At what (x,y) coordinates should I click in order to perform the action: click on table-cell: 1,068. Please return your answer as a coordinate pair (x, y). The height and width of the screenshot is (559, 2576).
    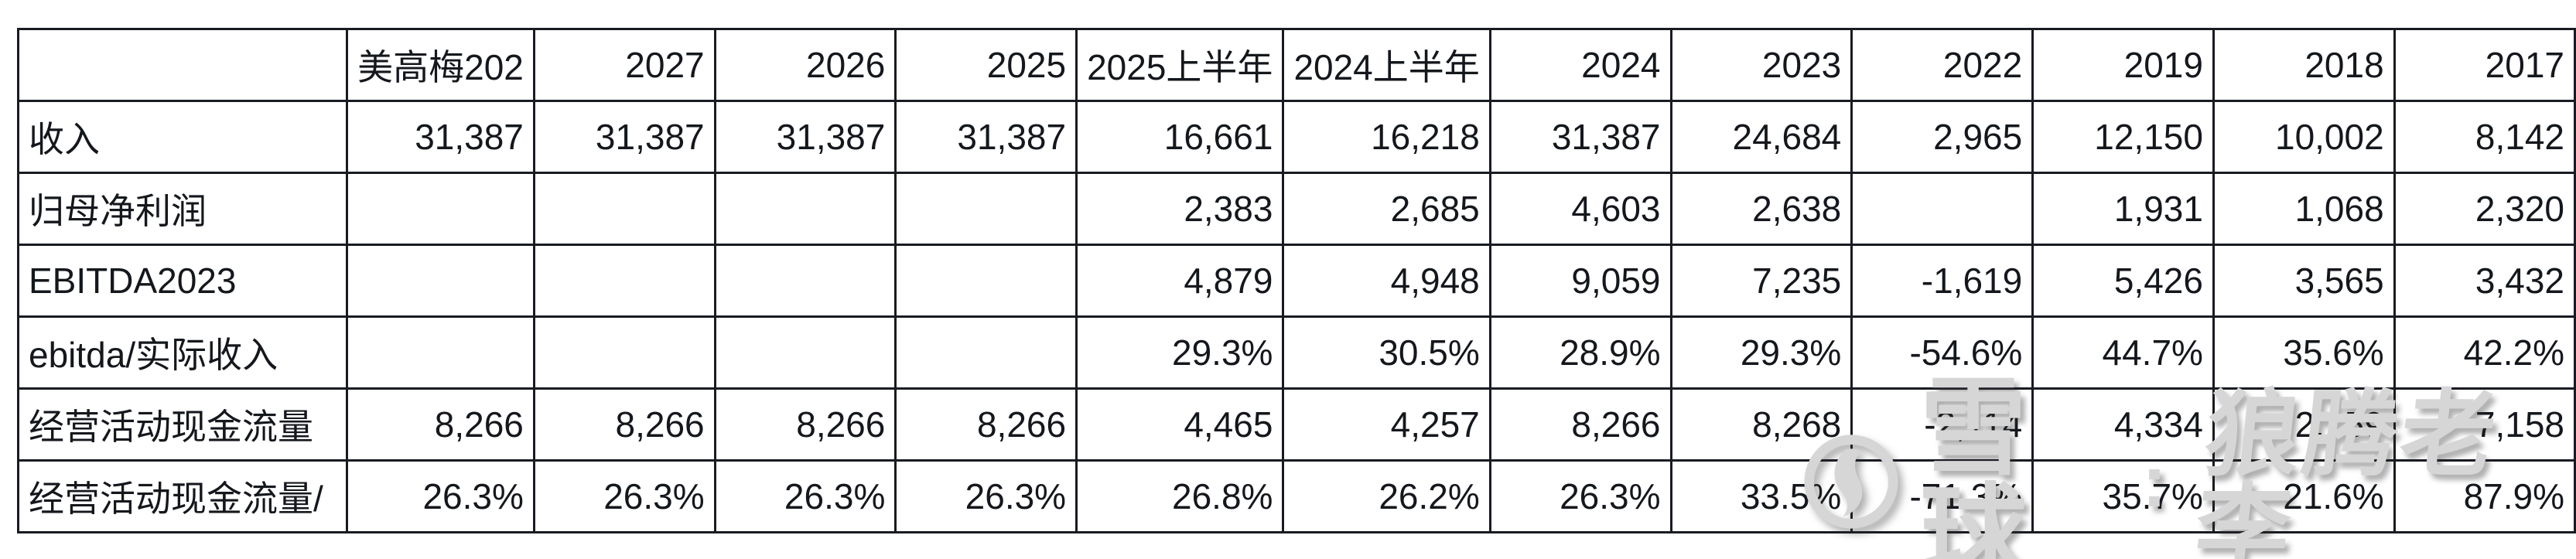
    Looking at the image, I should click on (2304, 209).